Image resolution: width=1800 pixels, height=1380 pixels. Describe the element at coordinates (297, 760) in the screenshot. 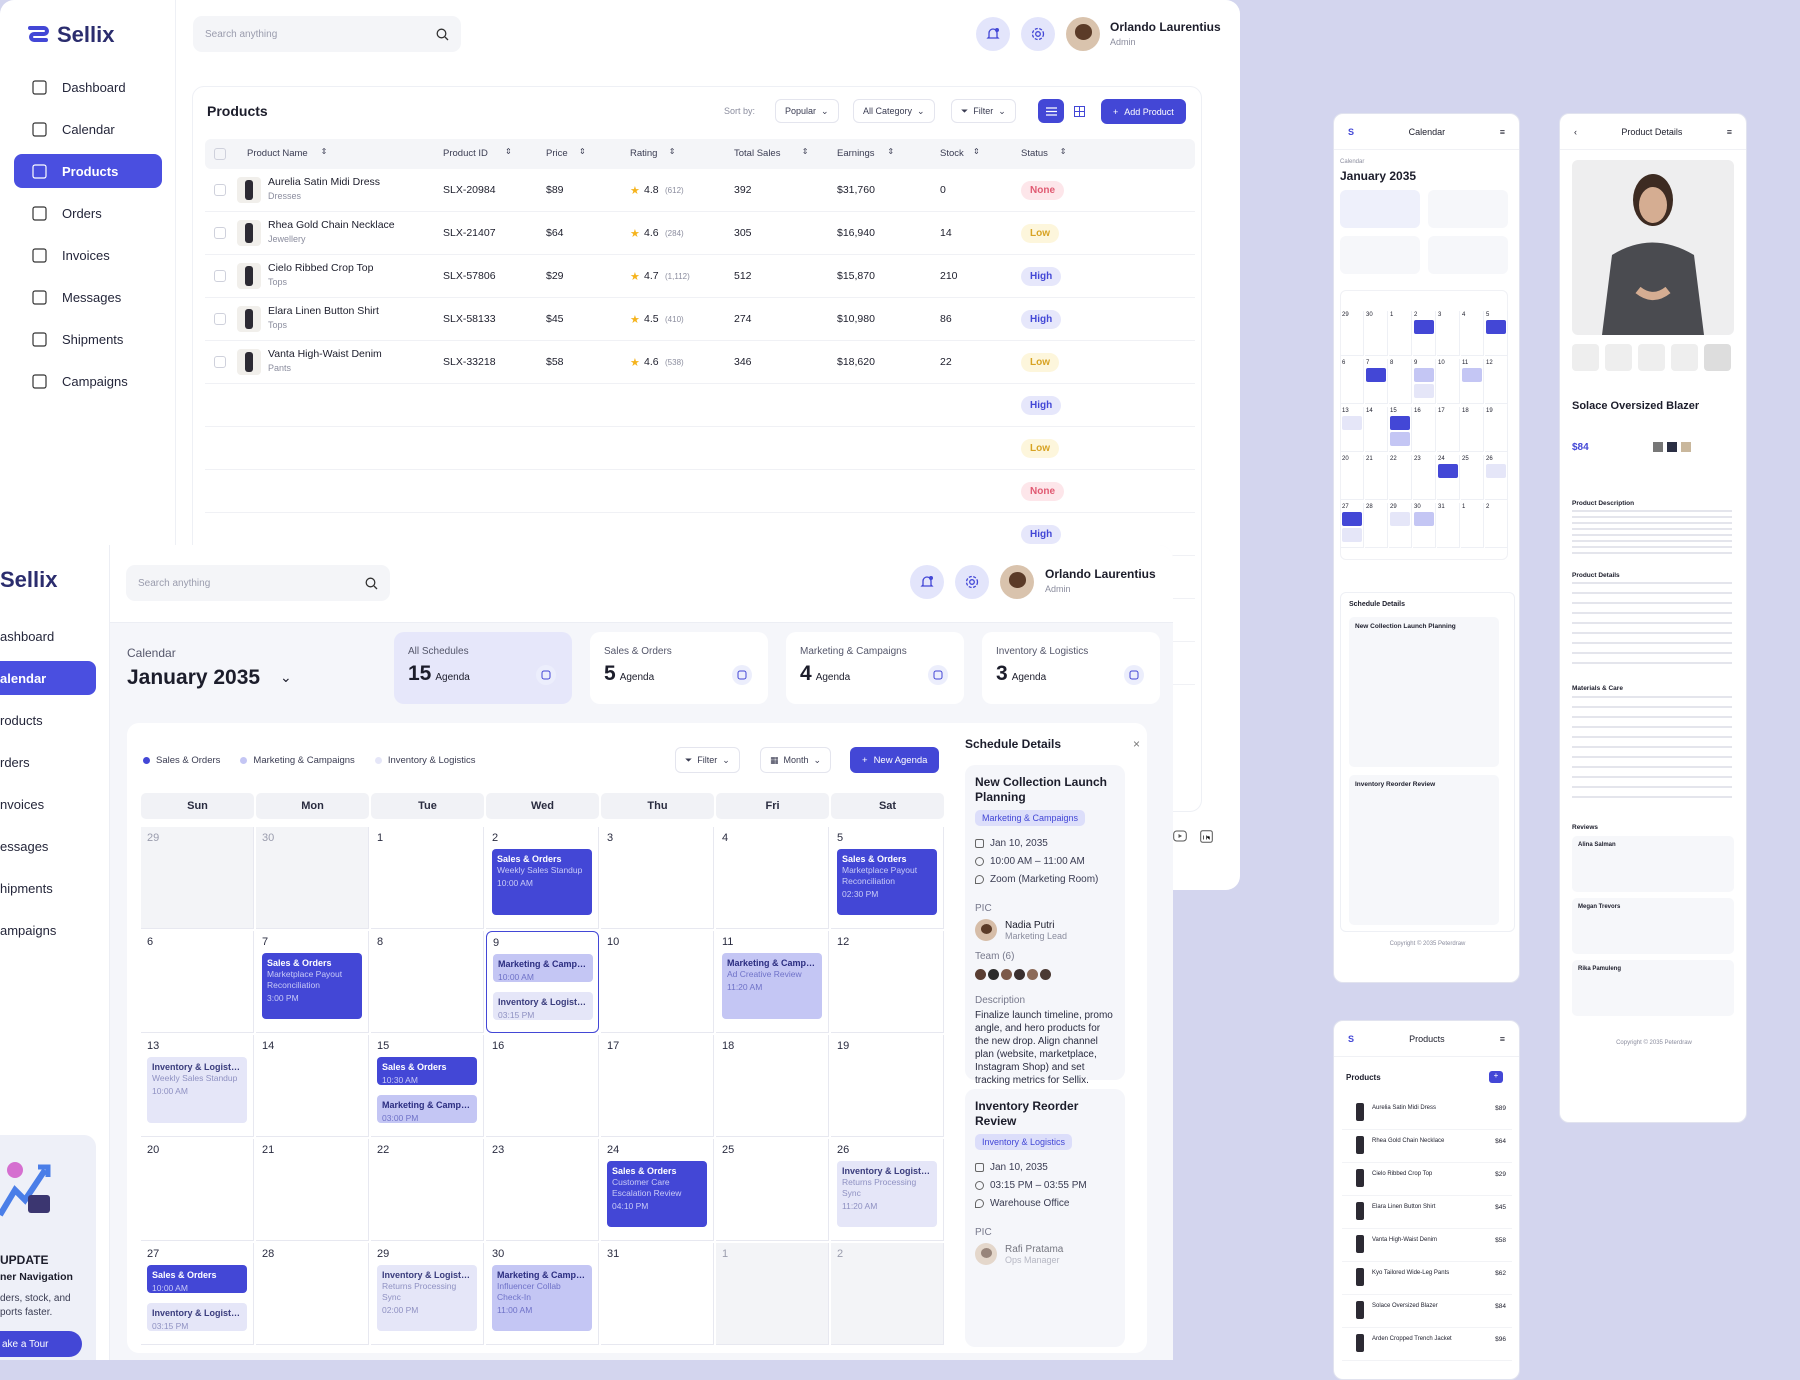

I see `legend-item: Marketing & Campaigns` at that location.